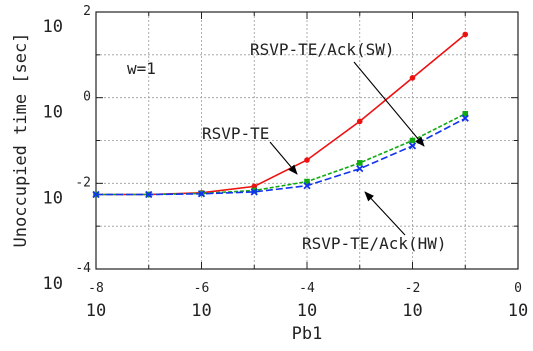  What do you see at coordinates (67, 20) in the screenshot?
I see `y-tick-label: 10 2` at bounding box center [67, 20].